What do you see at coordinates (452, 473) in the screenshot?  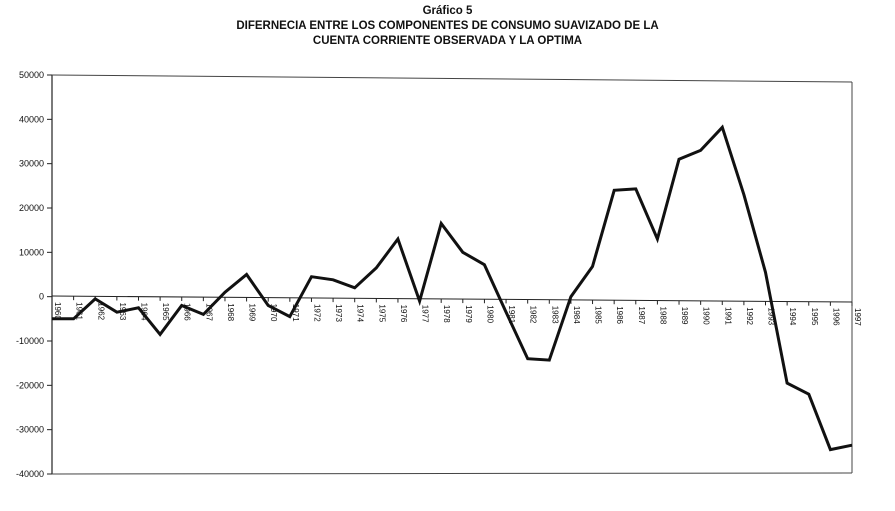 I see `plot-bottom-border` at bounding box center [452, 473].